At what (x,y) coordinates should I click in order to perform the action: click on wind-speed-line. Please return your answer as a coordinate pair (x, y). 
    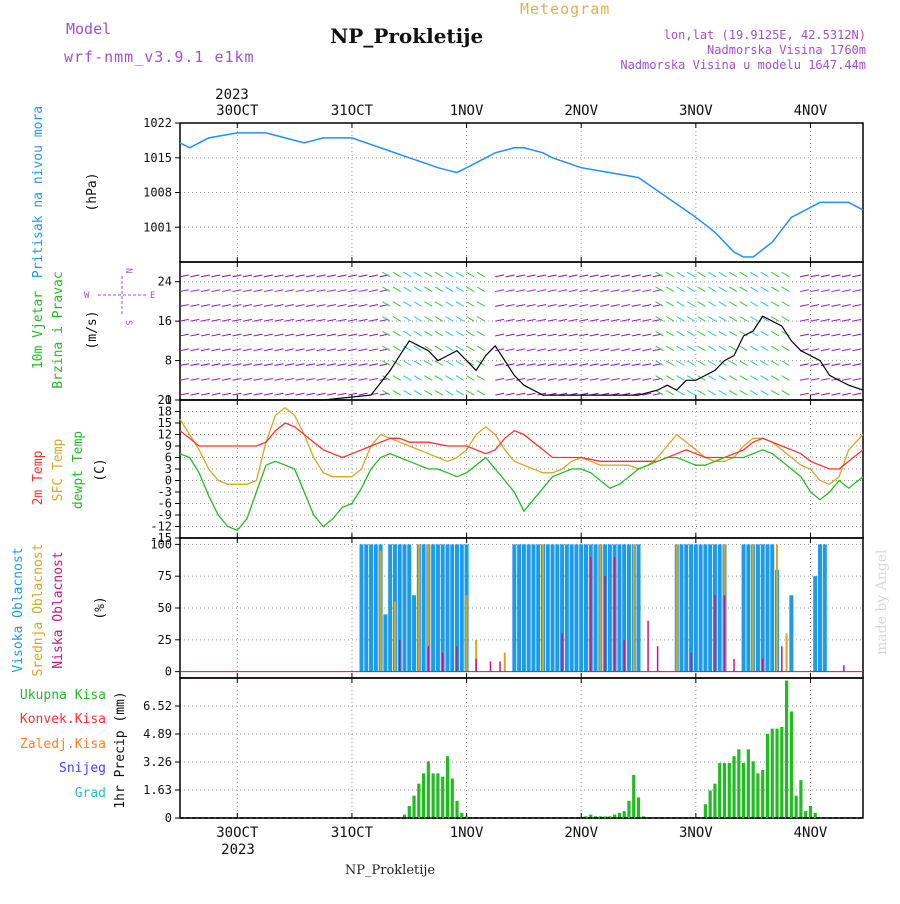
    Looking at the image, I should click on (522, 358).